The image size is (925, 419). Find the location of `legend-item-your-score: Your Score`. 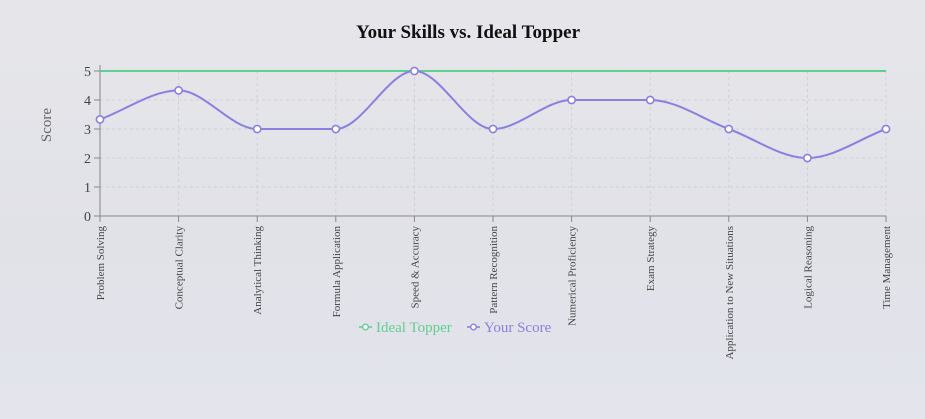

legend-item-your-score: Your Score is located at coordinates (509, 328).